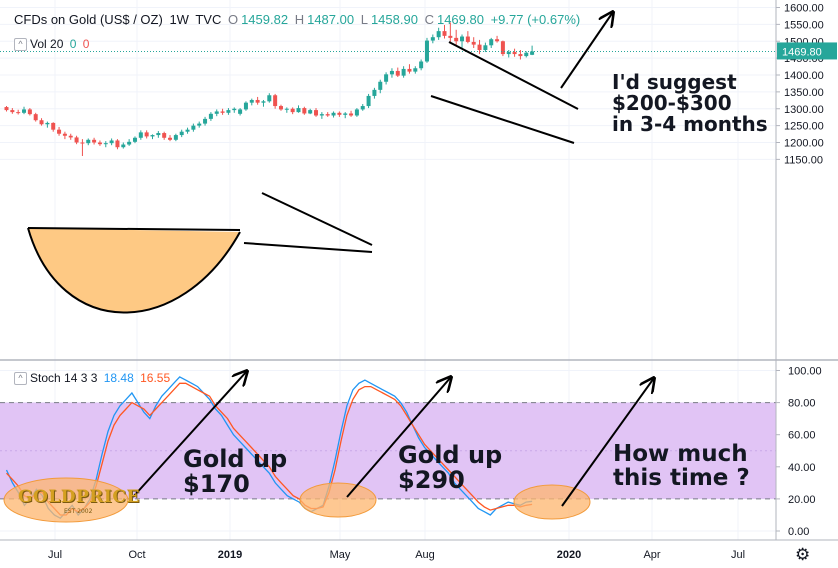  I want to click on cup-shape, so click(134, 270).